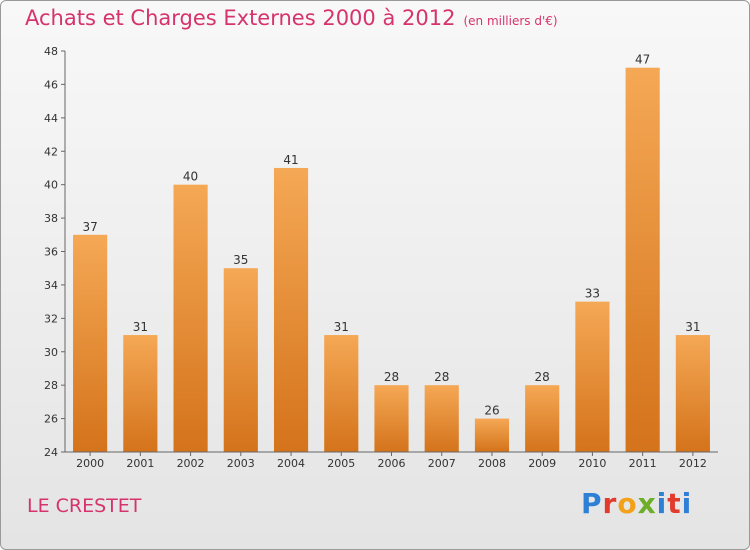 The width and height of the screenshot is (750, 550). Describe the element at coordinates (51, 218) in the screenshot. I see `y-tick-label: 38` at that location.